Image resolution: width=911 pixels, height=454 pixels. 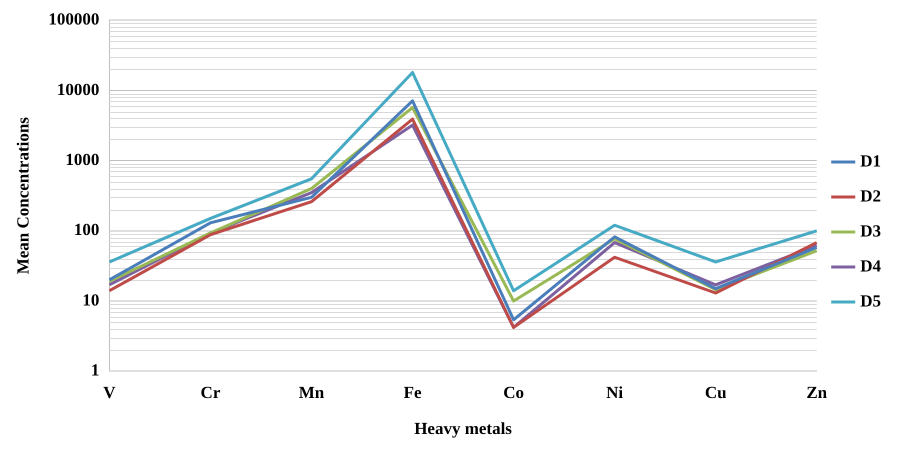 What do you see at coordinates (615, 392) in the screenshot?
I see `x-tick-label: Ni` at bounding box center [615, 392].